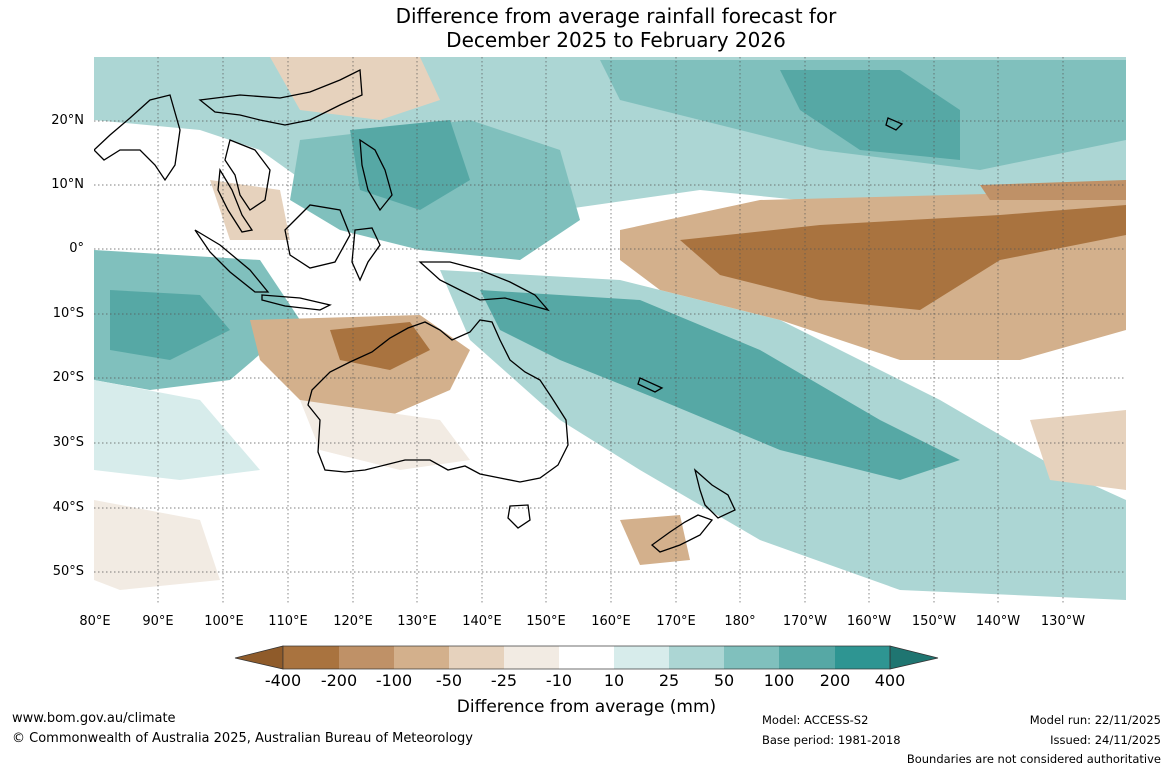 Image resolution: width=1173 pixels, height=770 pixels. What do you see at coordinates (998, 621) in the screenshot?
I see `lon-label-140w: 140°W` at bounding box center [998, 621].